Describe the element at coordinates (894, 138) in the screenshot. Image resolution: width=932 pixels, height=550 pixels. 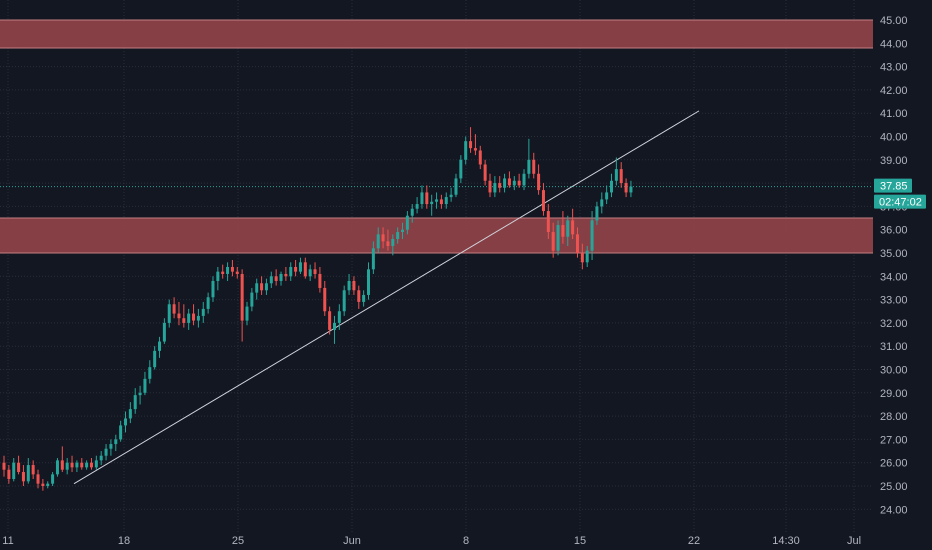
I see `y-tick-label: 40.00` at that location.